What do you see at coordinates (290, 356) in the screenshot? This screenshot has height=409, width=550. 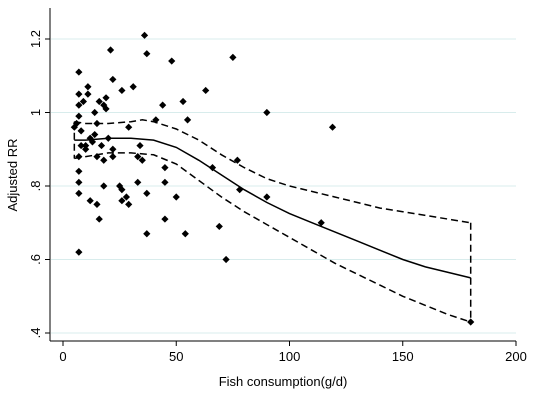 I see `x-tick-label: 100` at bounding box center [290, 356].